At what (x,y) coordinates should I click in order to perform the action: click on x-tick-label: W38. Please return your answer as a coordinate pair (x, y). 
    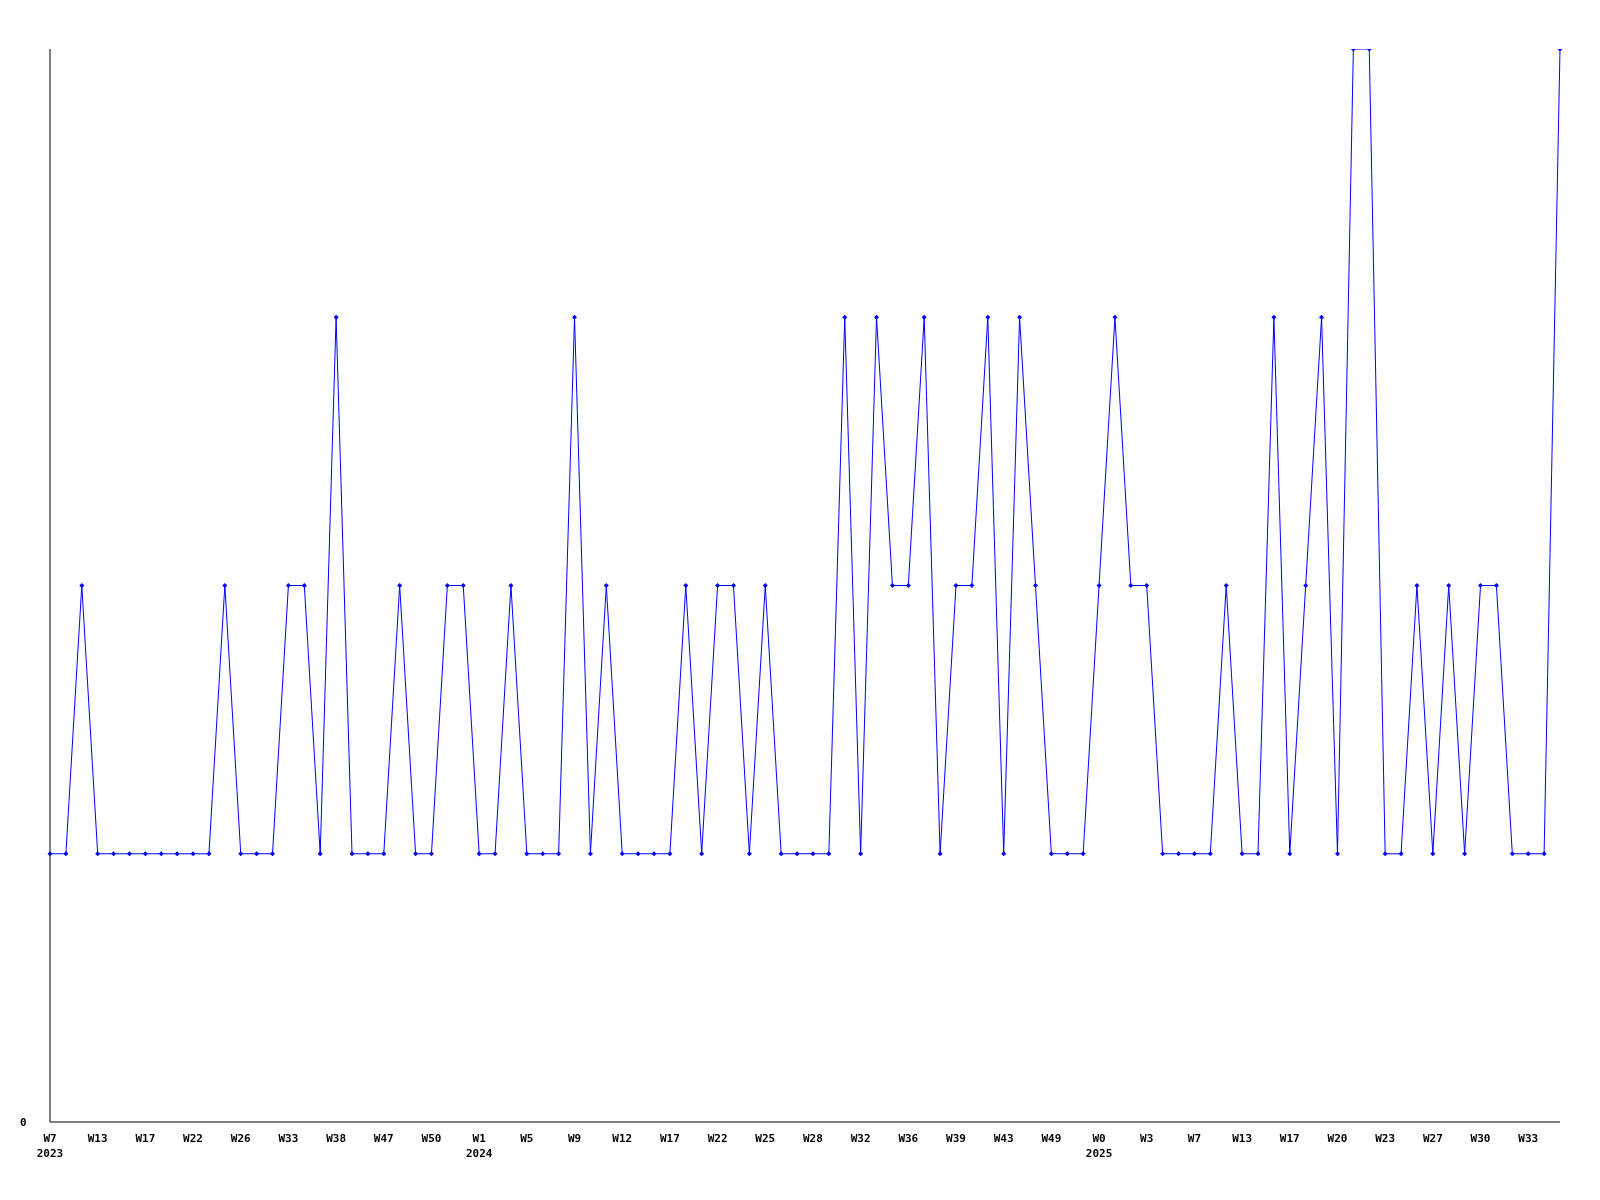
    Looking at the image, I should click on (336, 1138).